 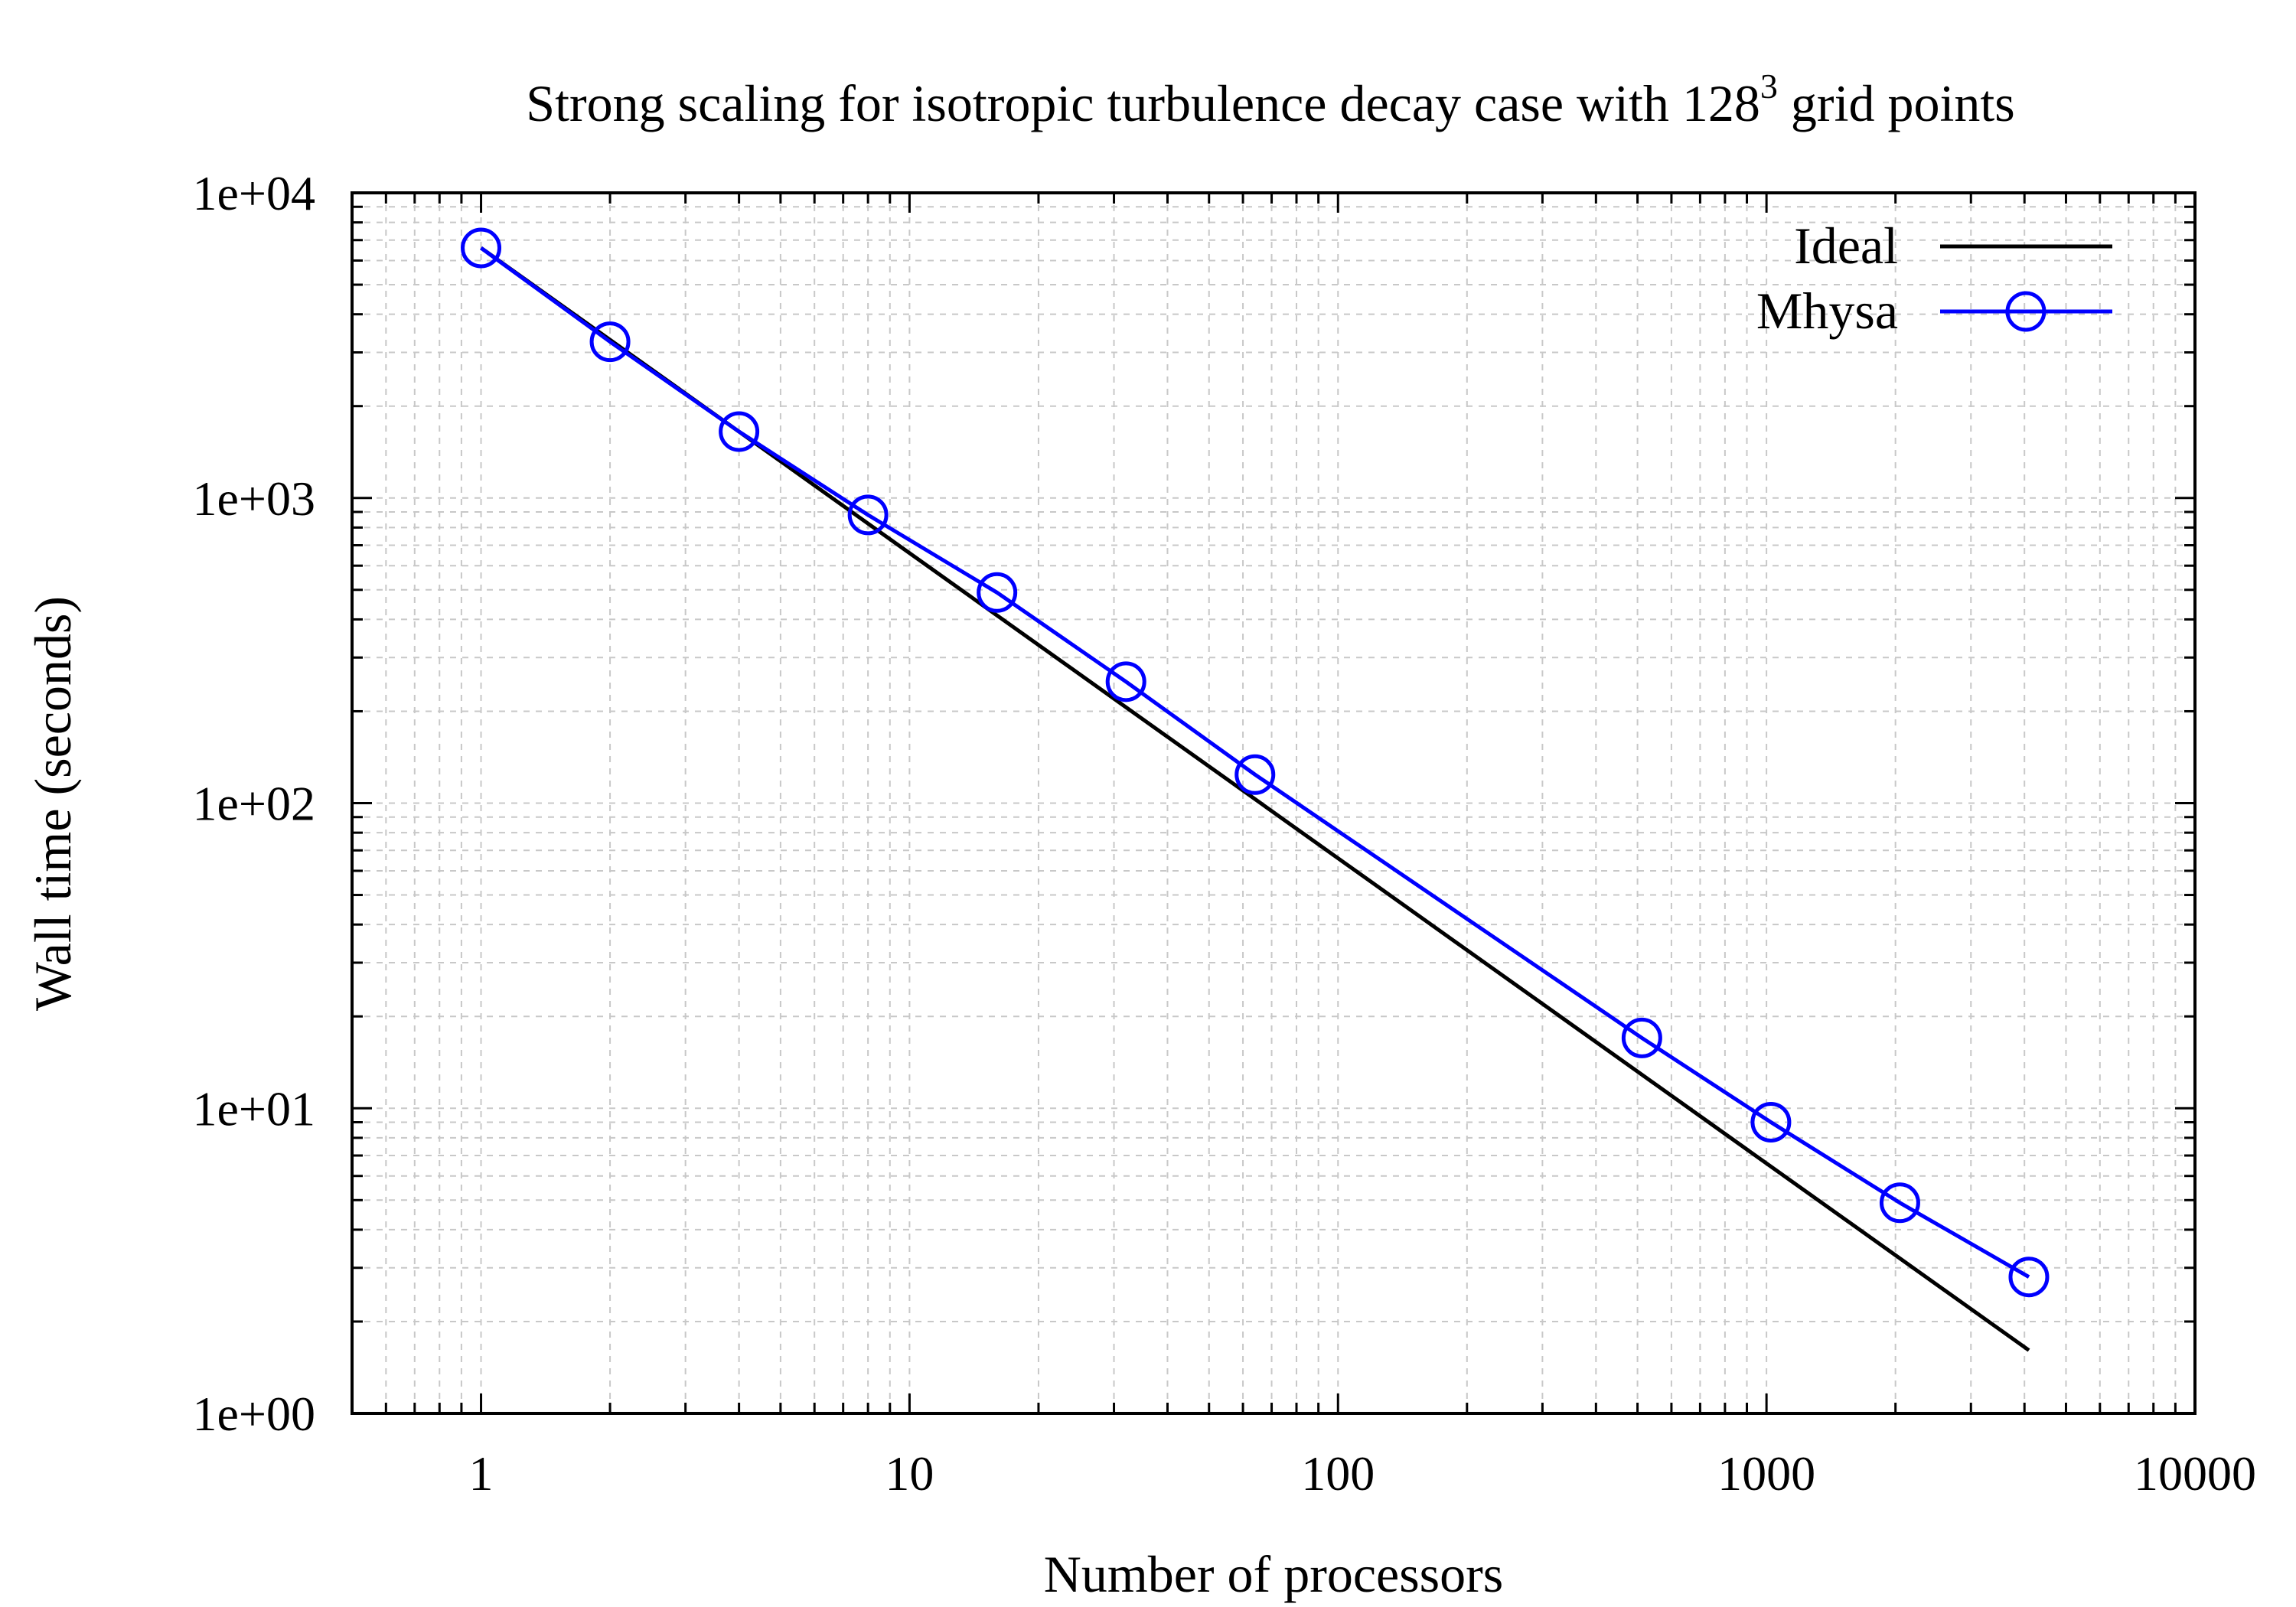 What do you see at coordinates (1846, 246) in the screenshot?
I see `legend-label-ideal: Ideal` at bounding box center [1846, 246].